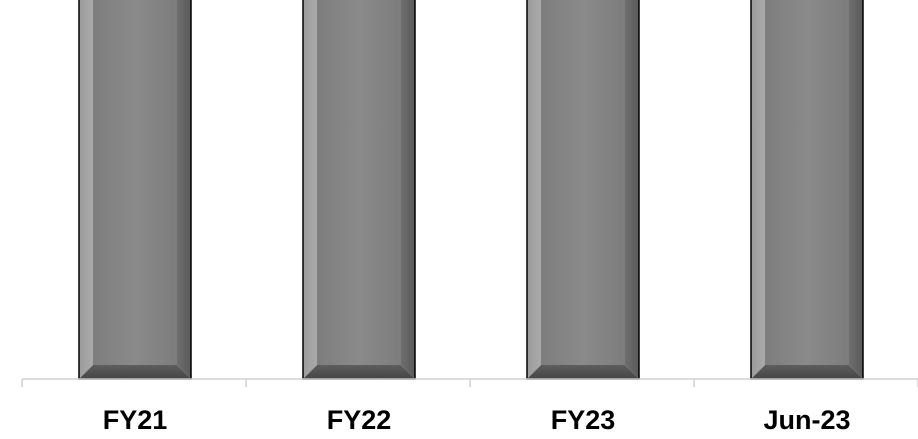 The height and width of the screenshot is (439, 918). I want to click on bar-fy21, so click(135, 190).